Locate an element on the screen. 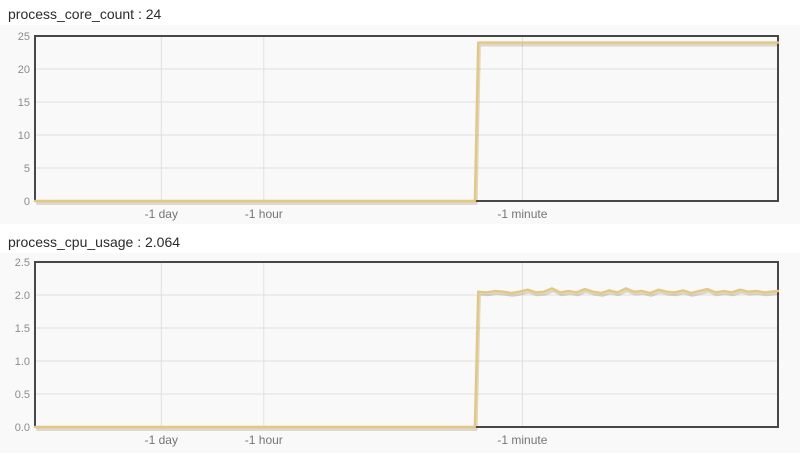 This screenshot has width=800, height=457. y-tick-label: 25 is located at coordinates (24, 37).